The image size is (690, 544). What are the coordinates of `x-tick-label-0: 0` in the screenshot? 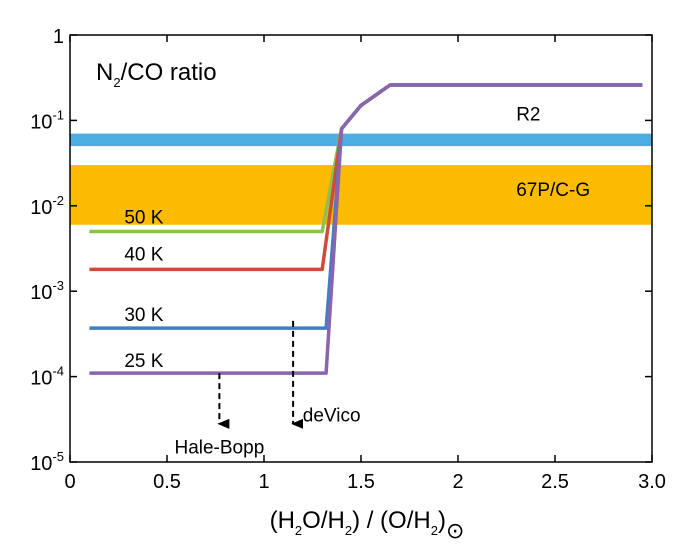 It's located at (69, 482).